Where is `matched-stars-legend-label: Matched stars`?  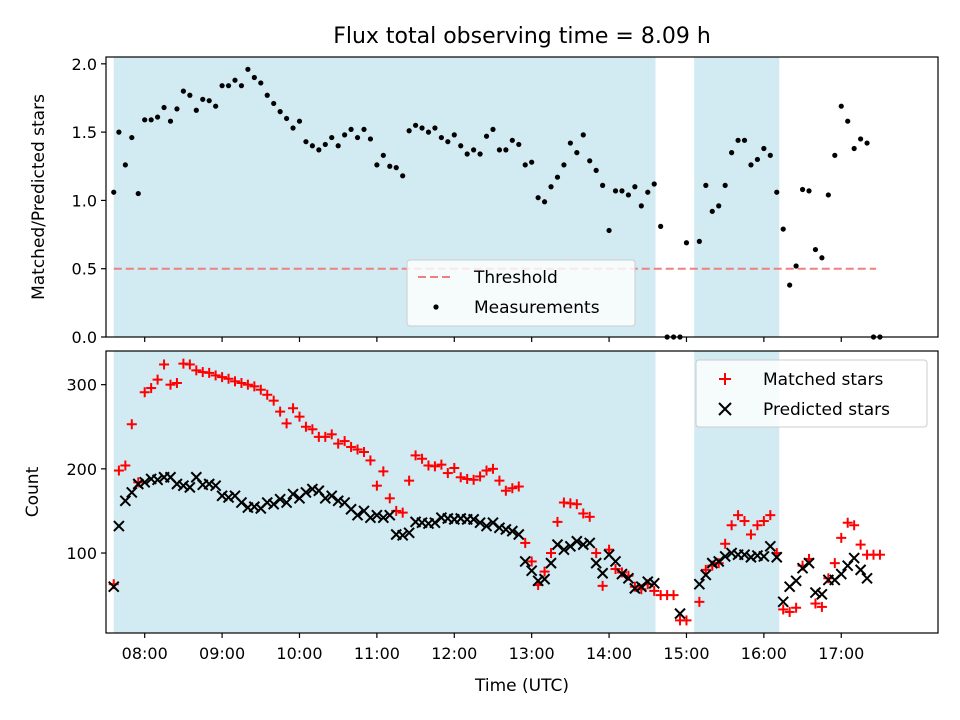
matched-stars-legend-label: Matched stars is located at coordinates (823, 380).